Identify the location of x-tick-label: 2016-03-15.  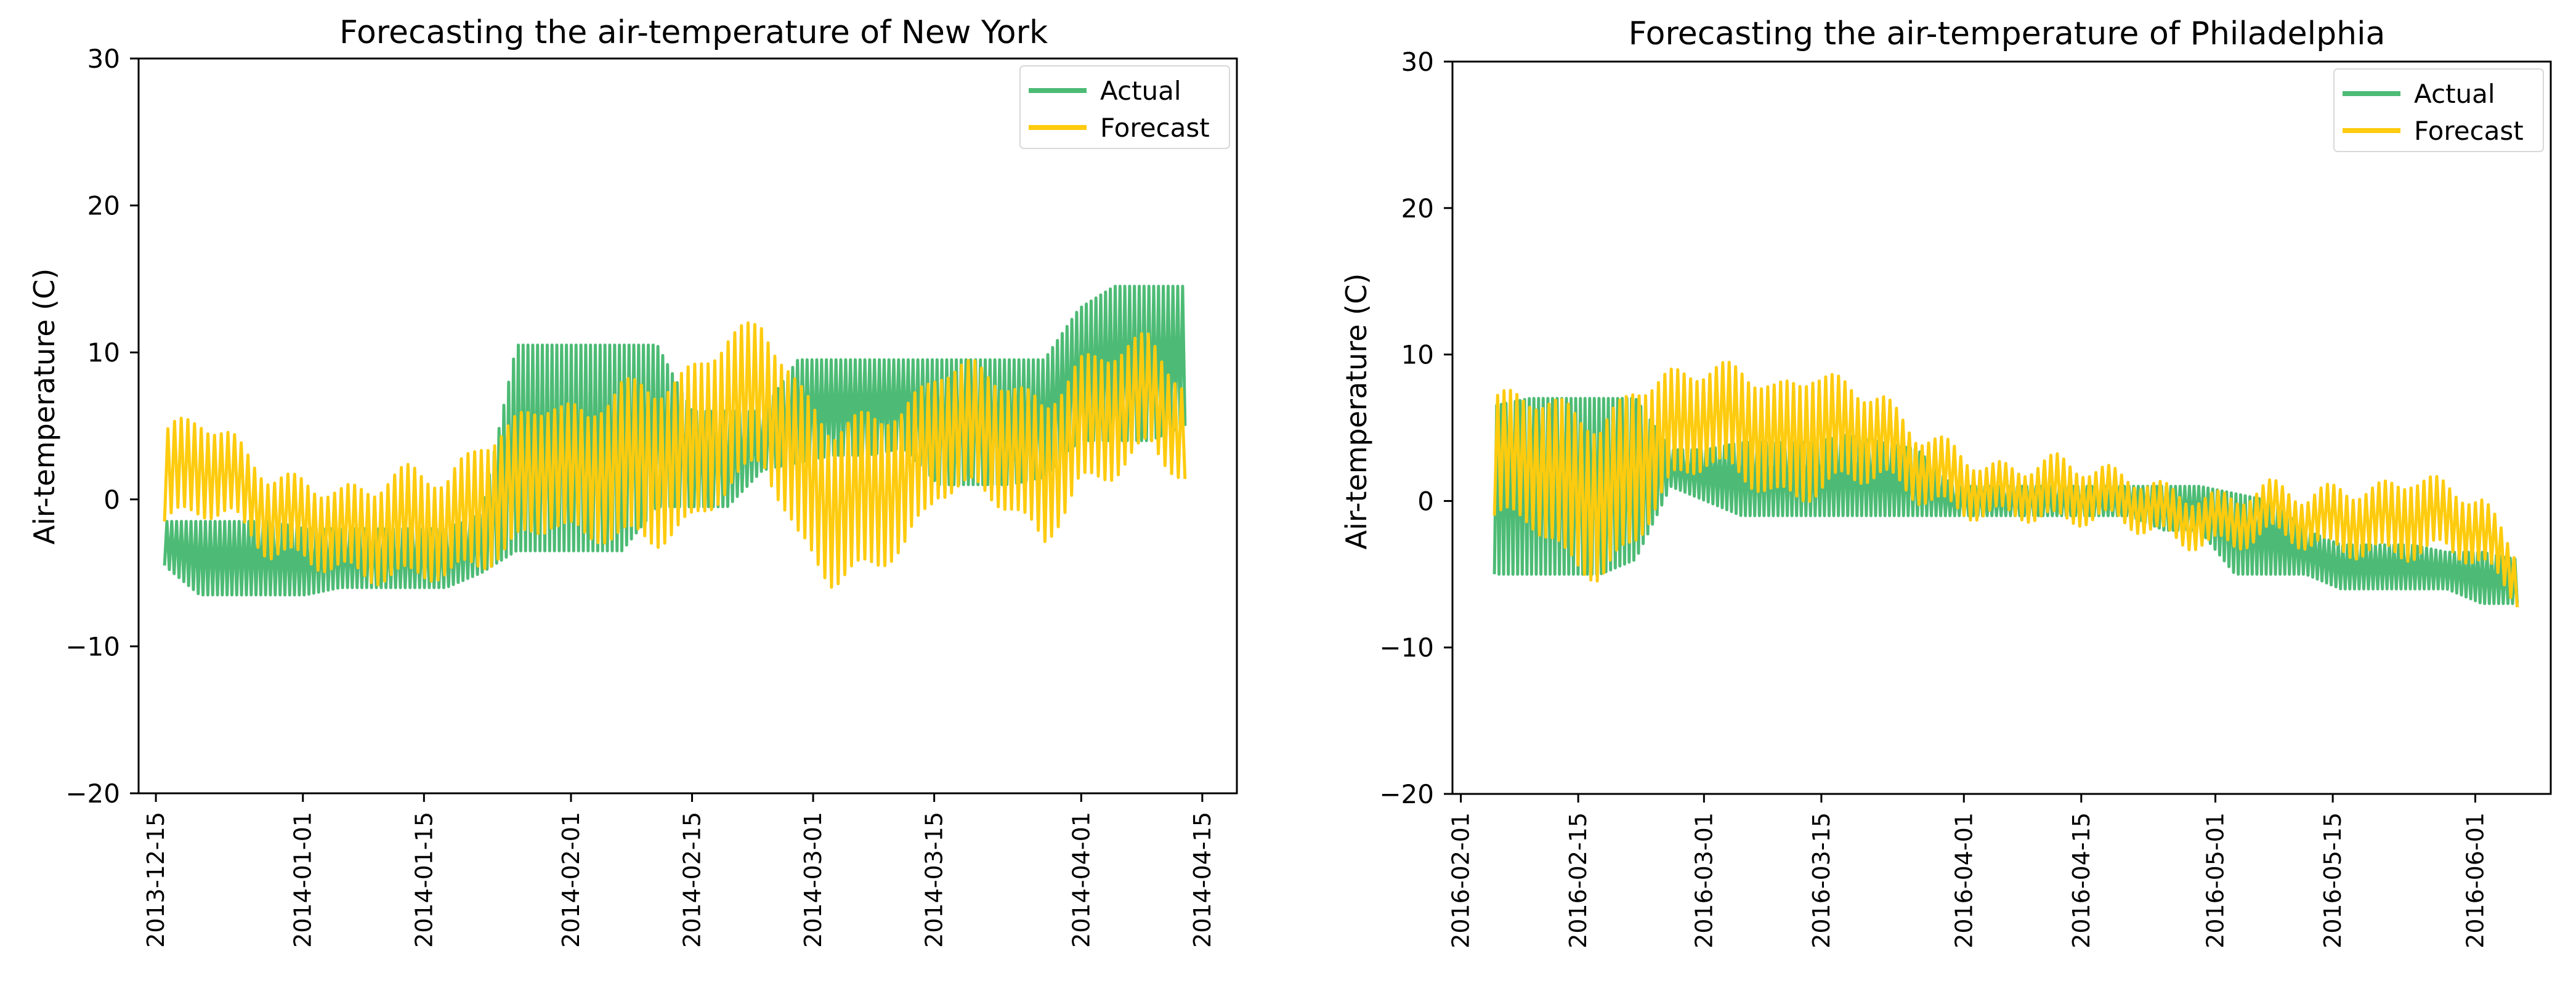
(1821, 881).